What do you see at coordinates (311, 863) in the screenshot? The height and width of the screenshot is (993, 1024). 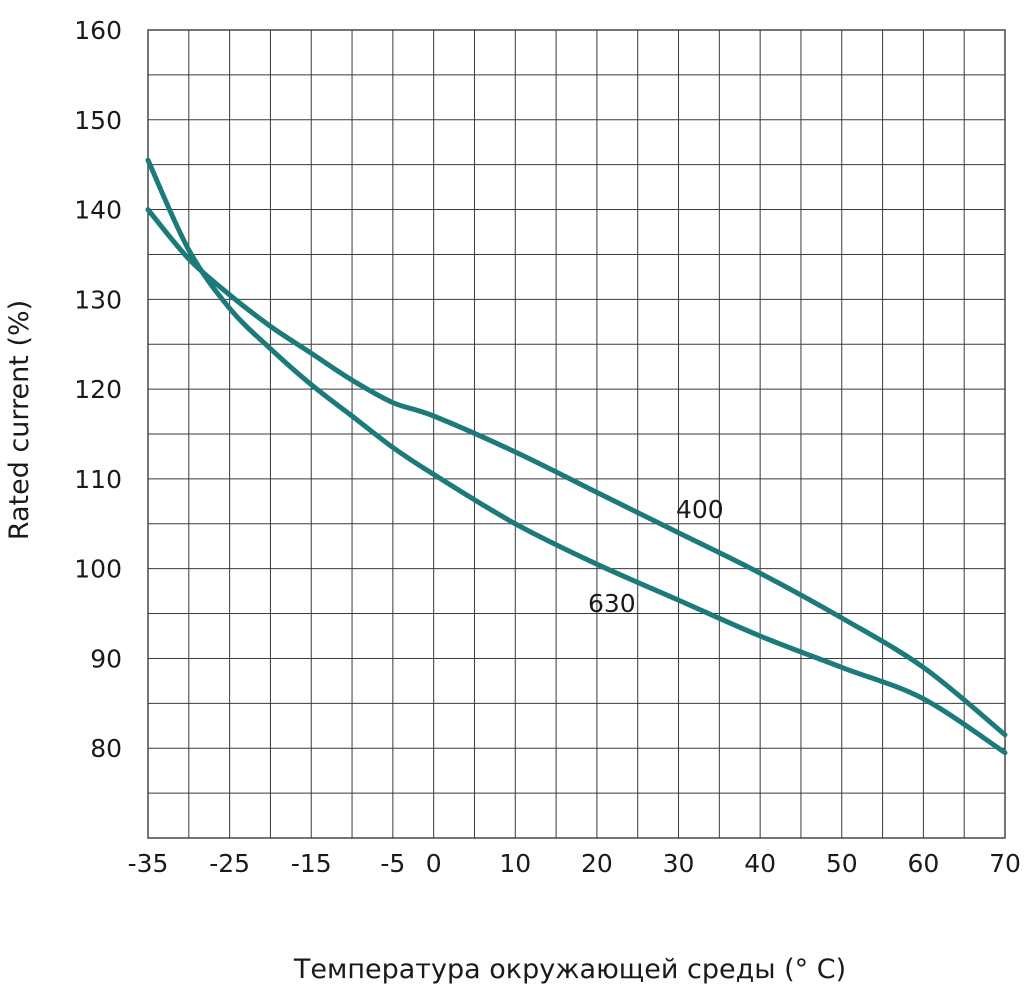 I see `x-tick-label: -15` at bounding box center [311, 863].